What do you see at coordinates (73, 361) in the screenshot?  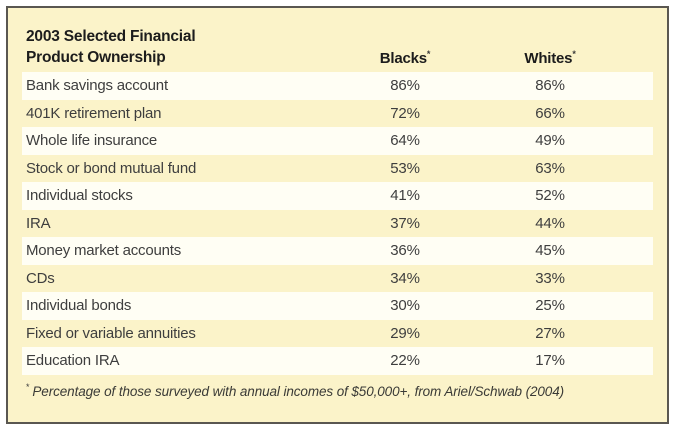 I see `product-label: Education IRA` at bounding box center [73, 361].